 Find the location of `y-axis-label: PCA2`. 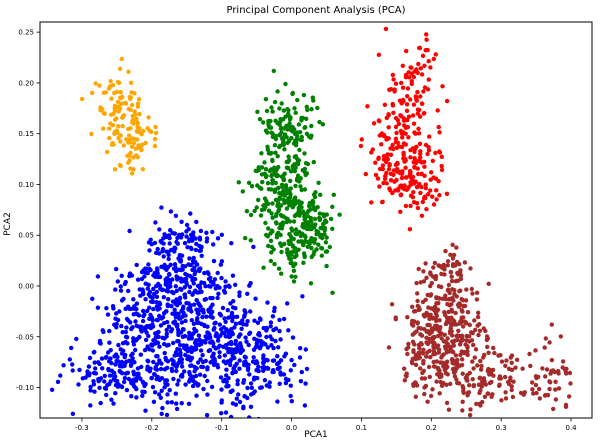

y-axis-label: PCA2 is located at coordinates (8, 223).